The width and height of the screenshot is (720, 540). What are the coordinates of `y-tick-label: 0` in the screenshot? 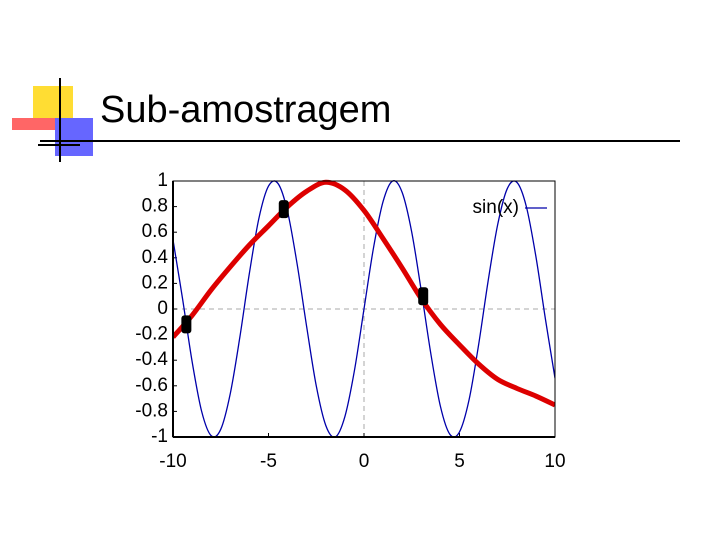 It's located at (162, 308).